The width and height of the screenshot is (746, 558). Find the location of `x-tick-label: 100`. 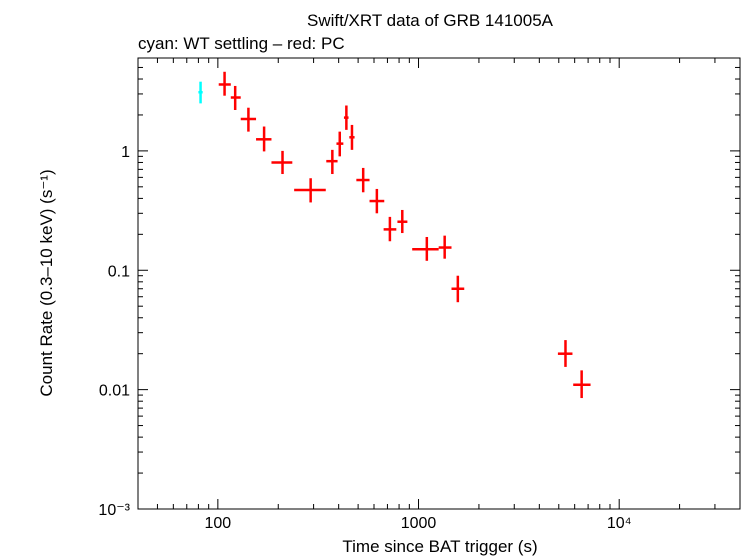

x-tick-label: 100 is located at coordinates (218, 523).